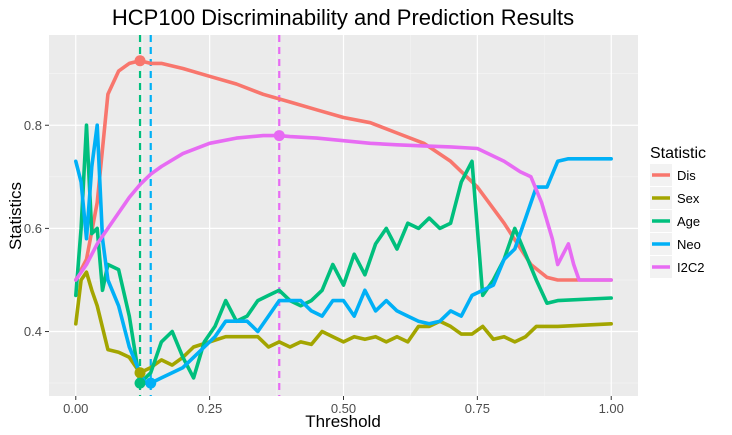 Image resolution: width=732 pixels, height=435 pixels. What do you see at coordinates (15, 216) in the screenshot?
I see `y-axis-title: Statistics` at bounding box center [15, 216].